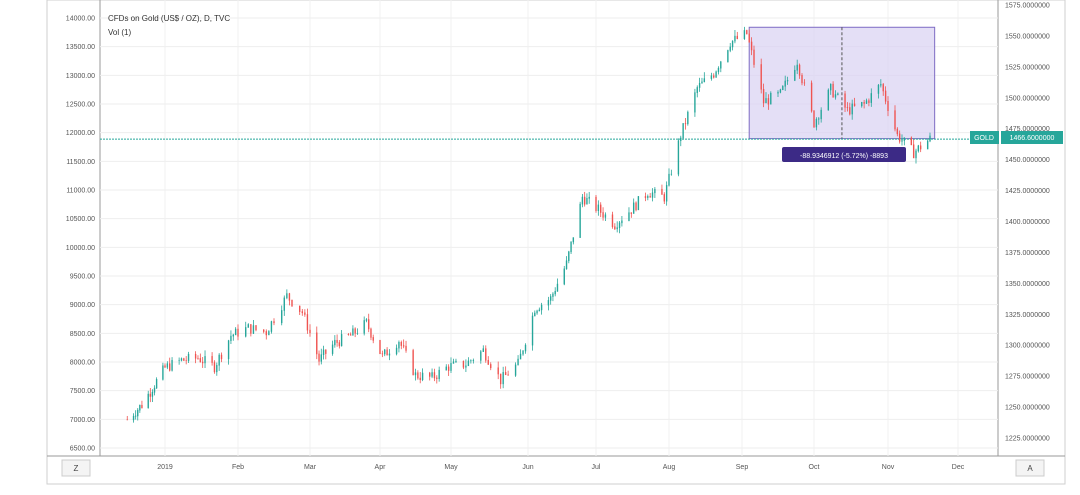 The height and width of the screenshot is (495, 1080). What do you see at coordinates (958, 467) in the screenshot?
I see `time-tick-label: Dec` at bounding box center [958, 467].